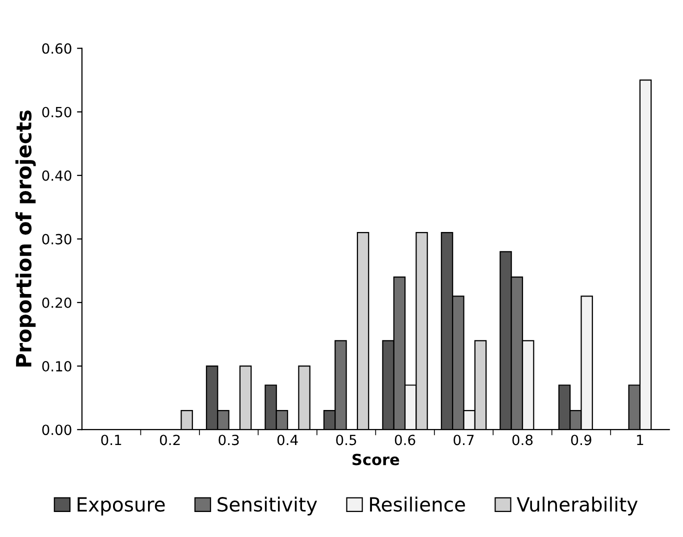 This screenshot has width=683, height=537. What do you see at coordinates (121, 506) in the screenshot?
I see `legend-label: Exposure` at bounding box center [121, 506].